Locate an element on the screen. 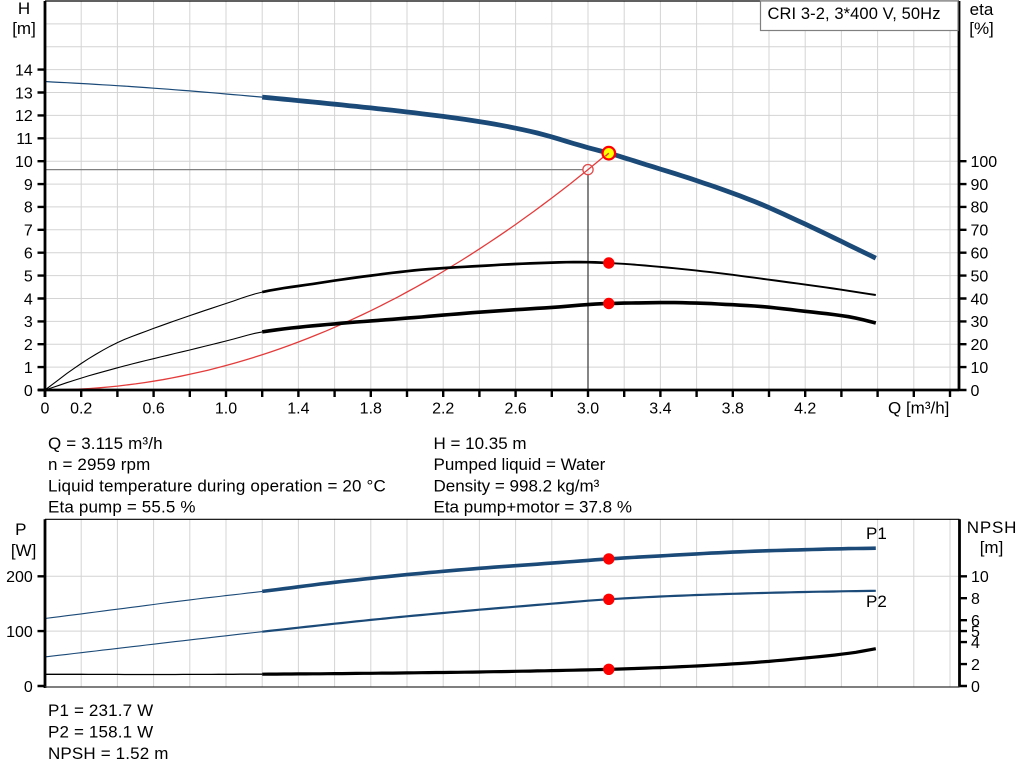 The width and height of the screenshot is (1024, 781). svg-text: Q = 3.115 m³/h is located at coordinates (105, 443).